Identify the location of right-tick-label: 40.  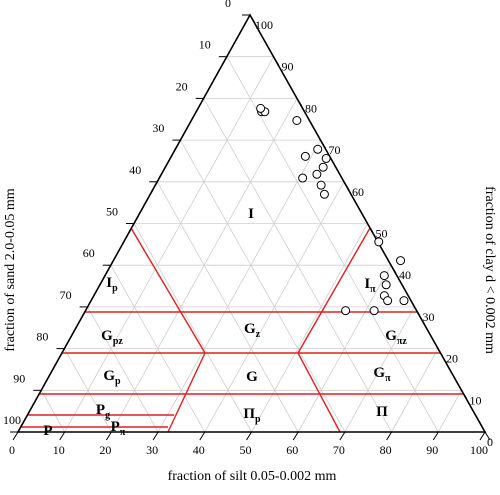
(405, 275).